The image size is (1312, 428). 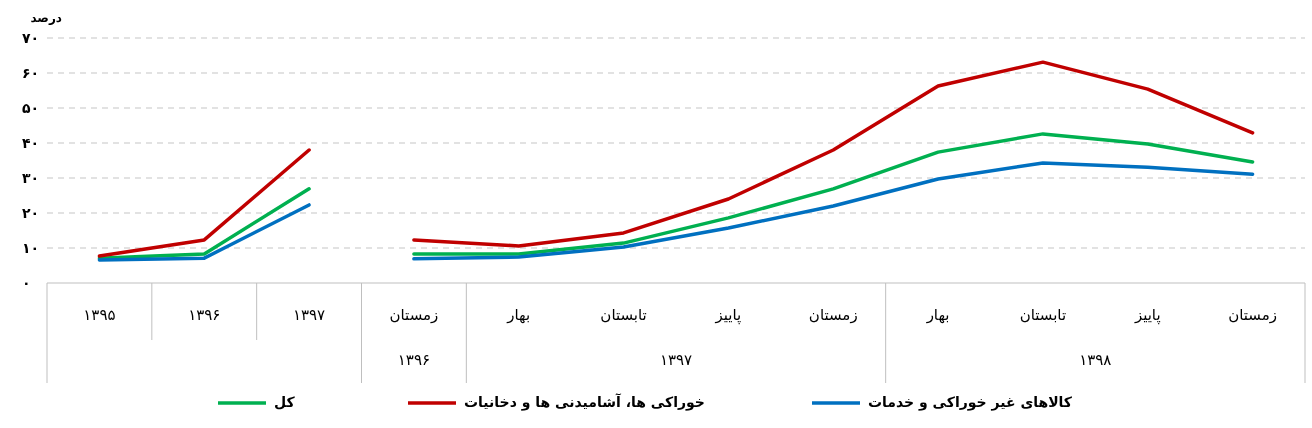 I want to click on text: ۱۳۹۶, so click(x=414, y=360).